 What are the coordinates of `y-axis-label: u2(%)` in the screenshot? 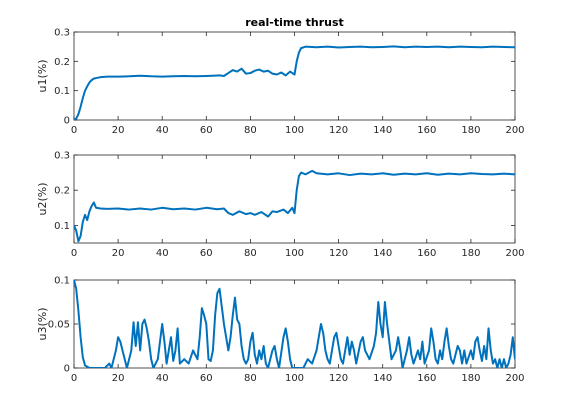 It's located at (42, 198).